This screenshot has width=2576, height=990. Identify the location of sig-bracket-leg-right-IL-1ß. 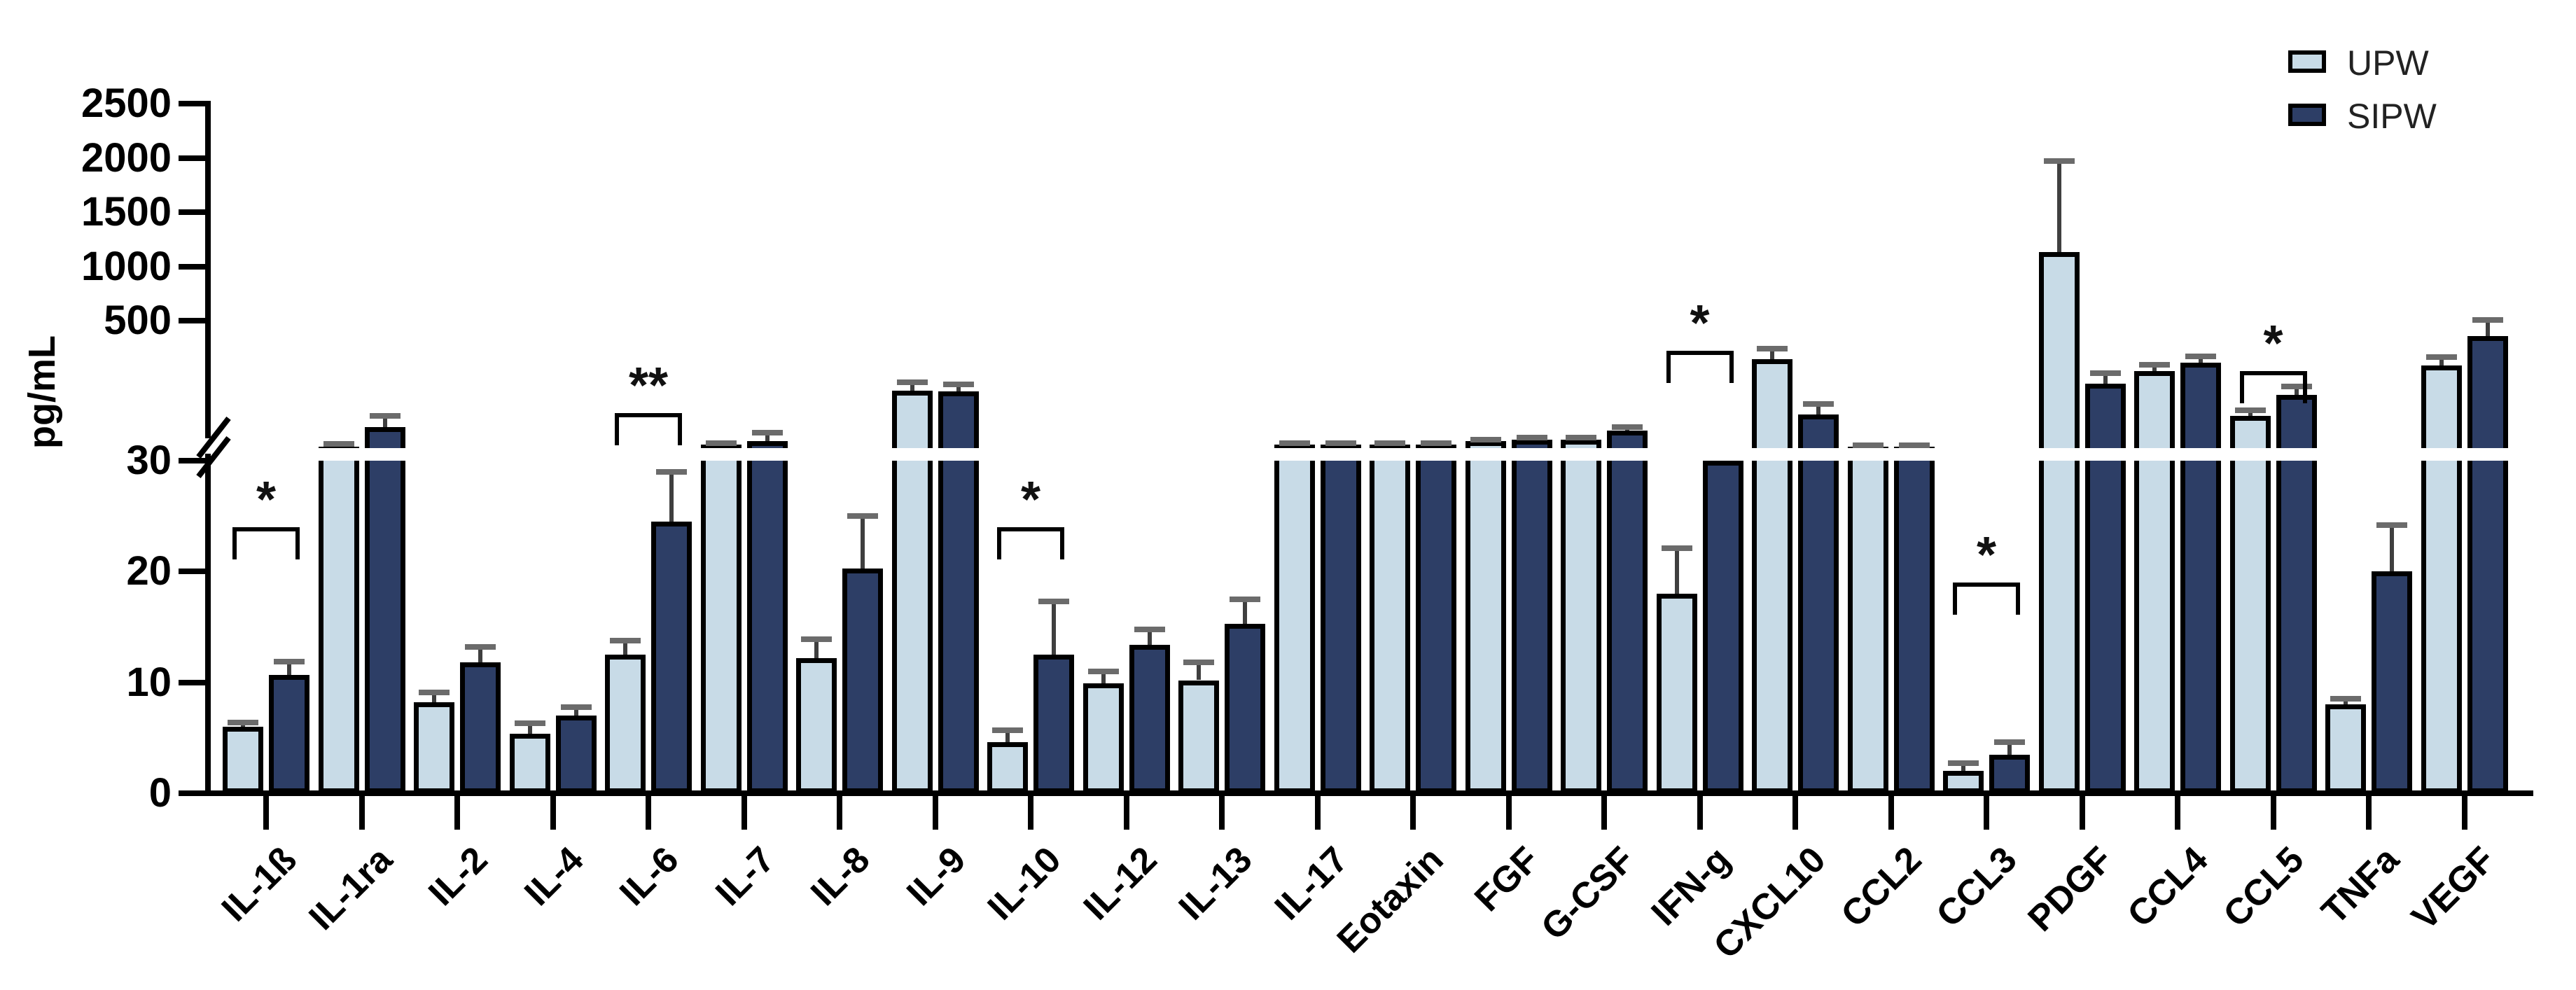
(297, 543).